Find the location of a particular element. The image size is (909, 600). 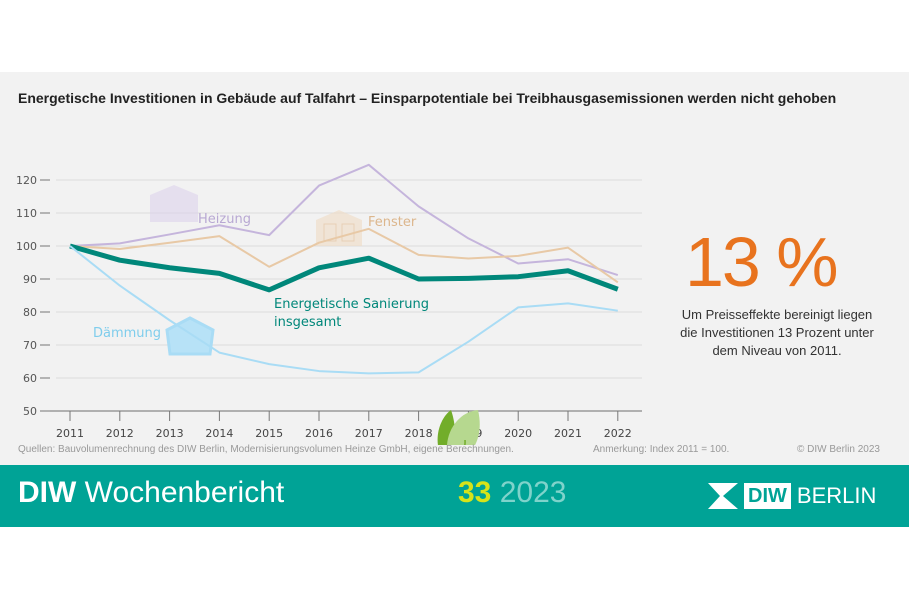

diw-logo-mark-icon is located at coordinates (723, 496).